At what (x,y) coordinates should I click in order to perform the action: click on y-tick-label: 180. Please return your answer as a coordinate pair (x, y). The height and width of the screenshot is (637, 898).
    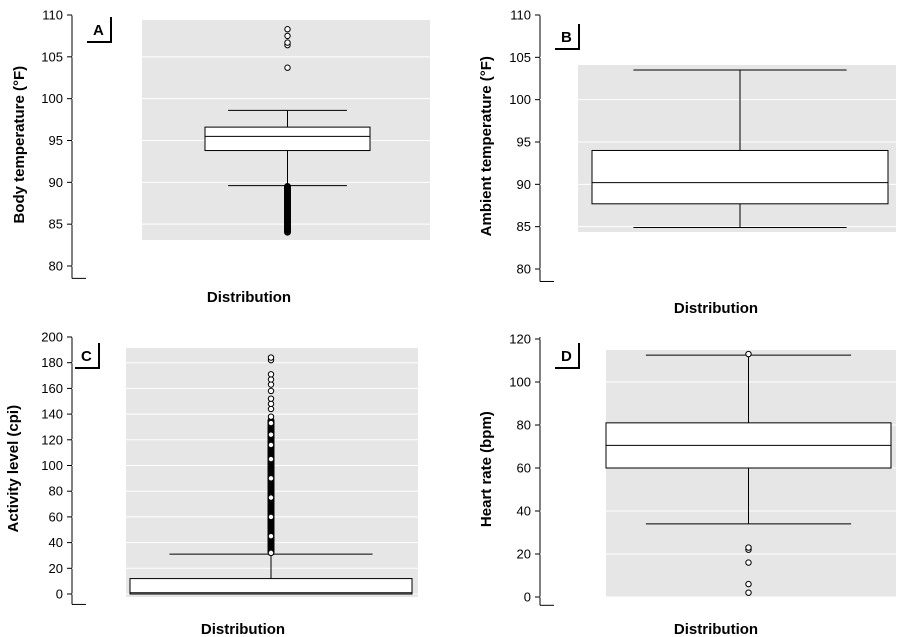
    Looking at the image, I should click on (52, 362).